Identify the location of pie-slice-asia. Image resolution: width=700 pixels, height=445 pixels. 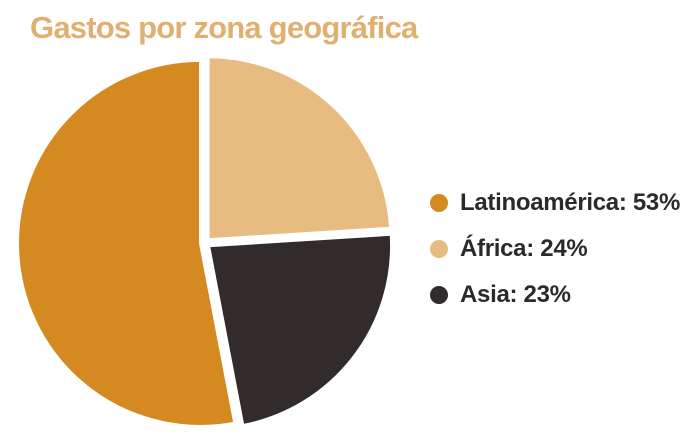
(300, 330).